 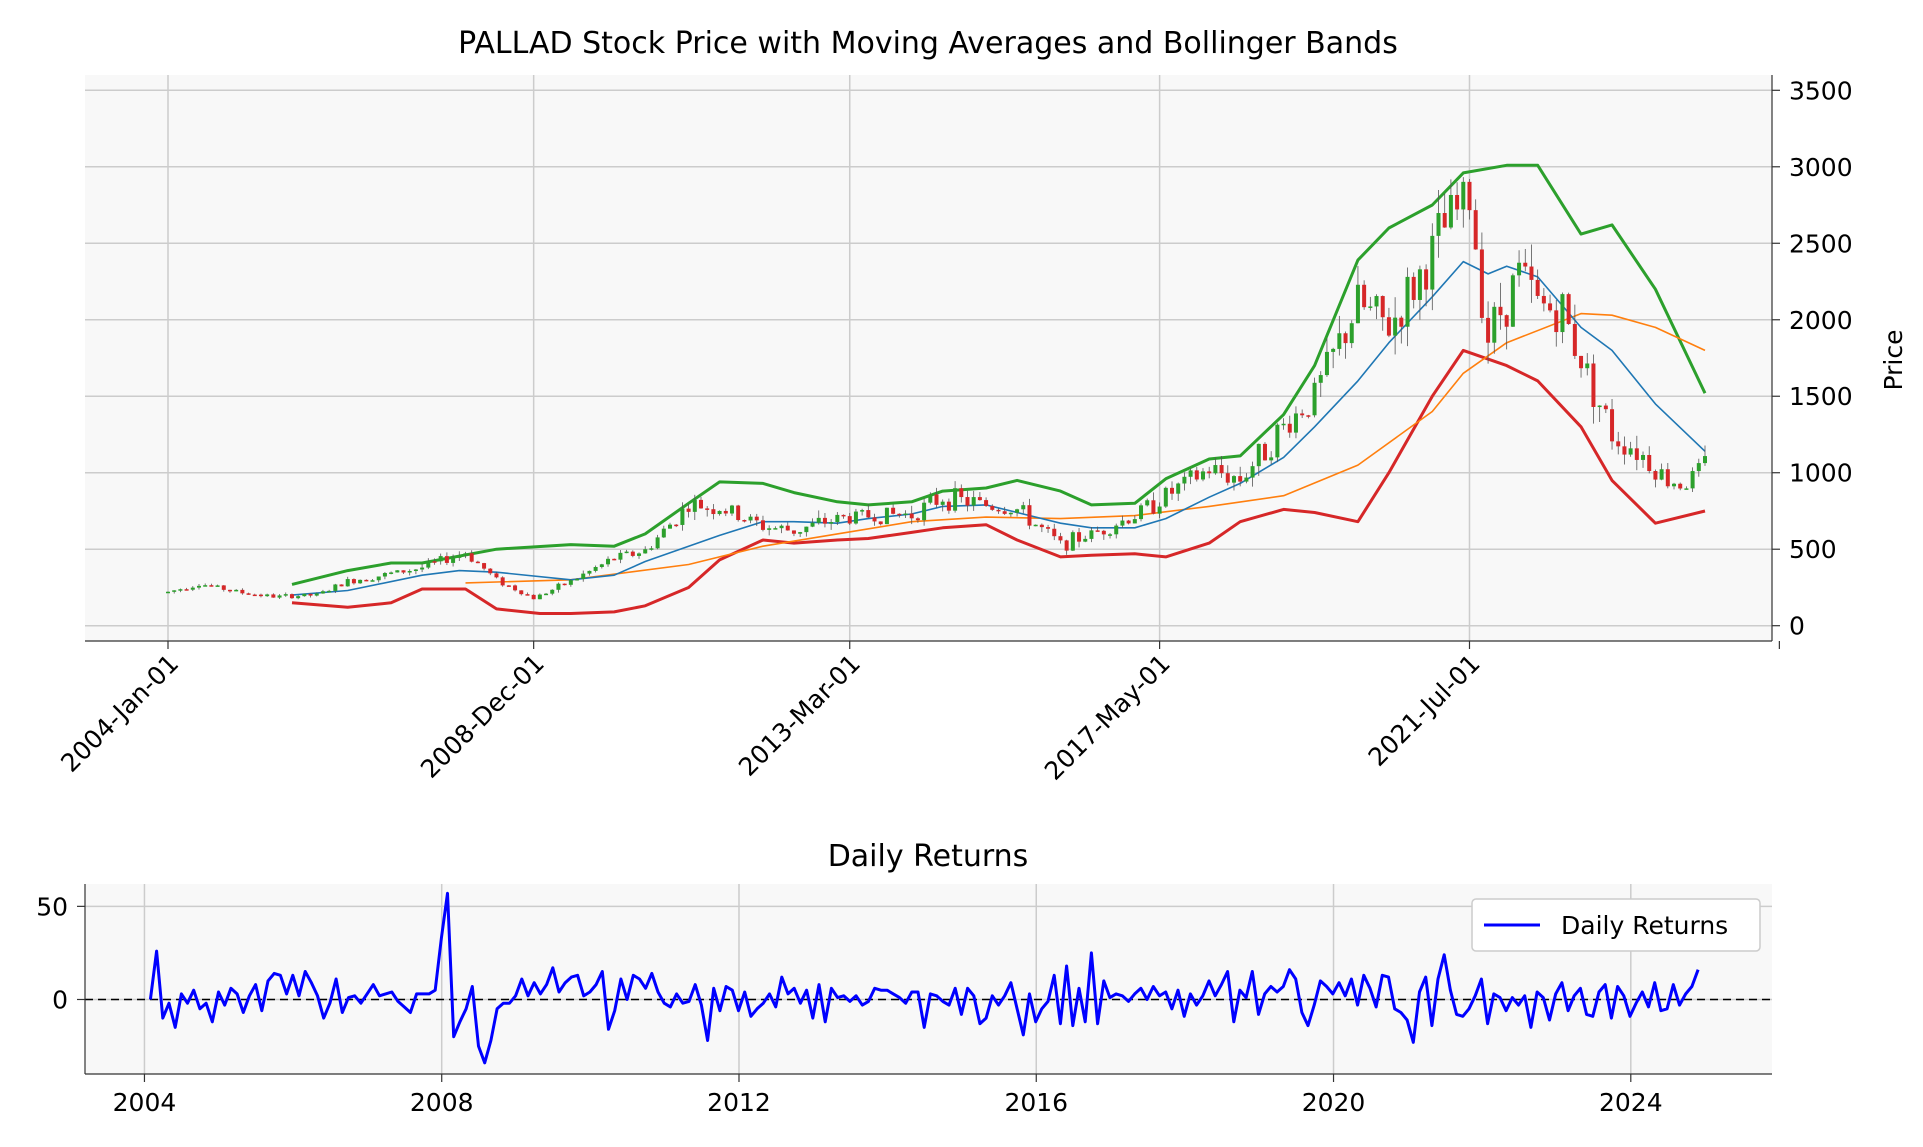 I want to click on price-y-axis-label: Price, so click(x=1893, y=360).